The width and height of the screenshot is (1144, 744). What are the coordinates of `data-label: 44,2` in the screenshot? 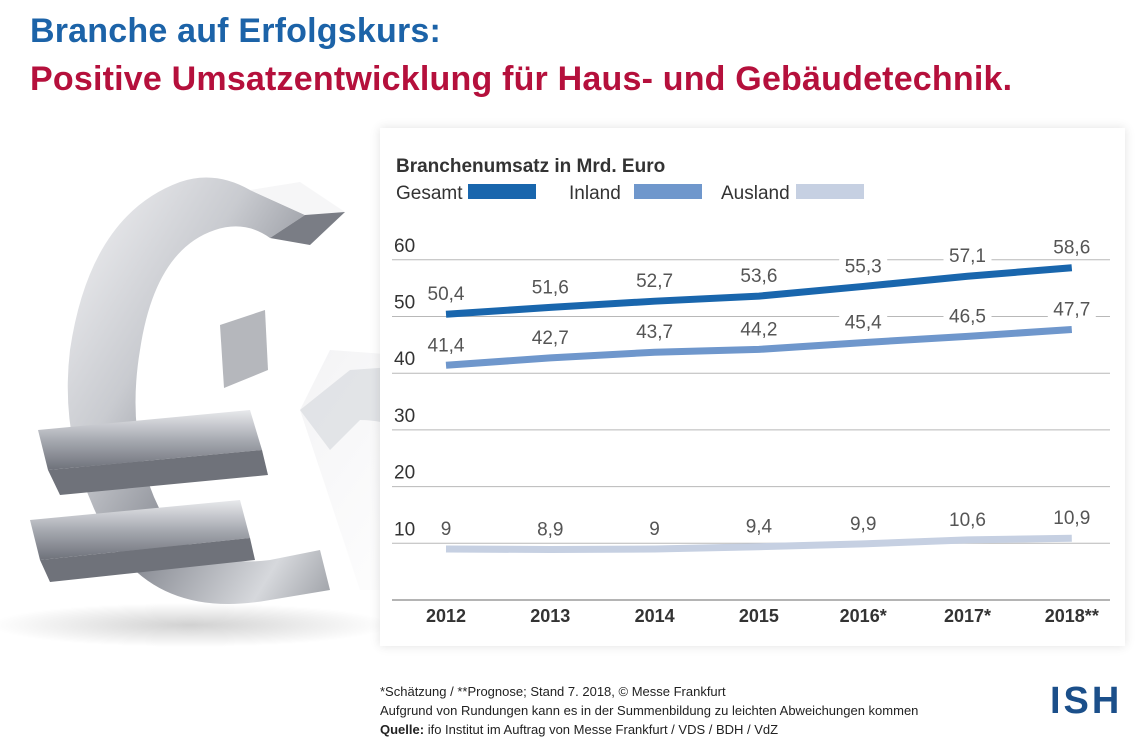 It's located at (758, 329).